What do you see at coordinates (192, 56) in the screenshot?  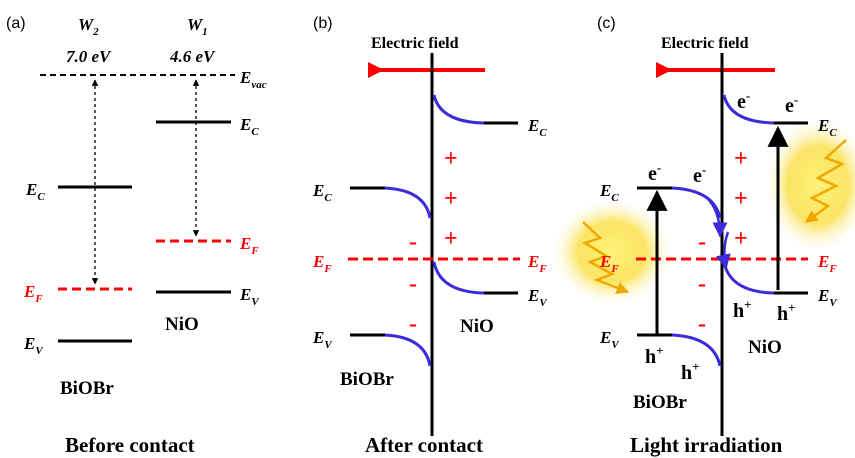 I see `w1-value: 4.6 eV` at bounding box center [192, 56].